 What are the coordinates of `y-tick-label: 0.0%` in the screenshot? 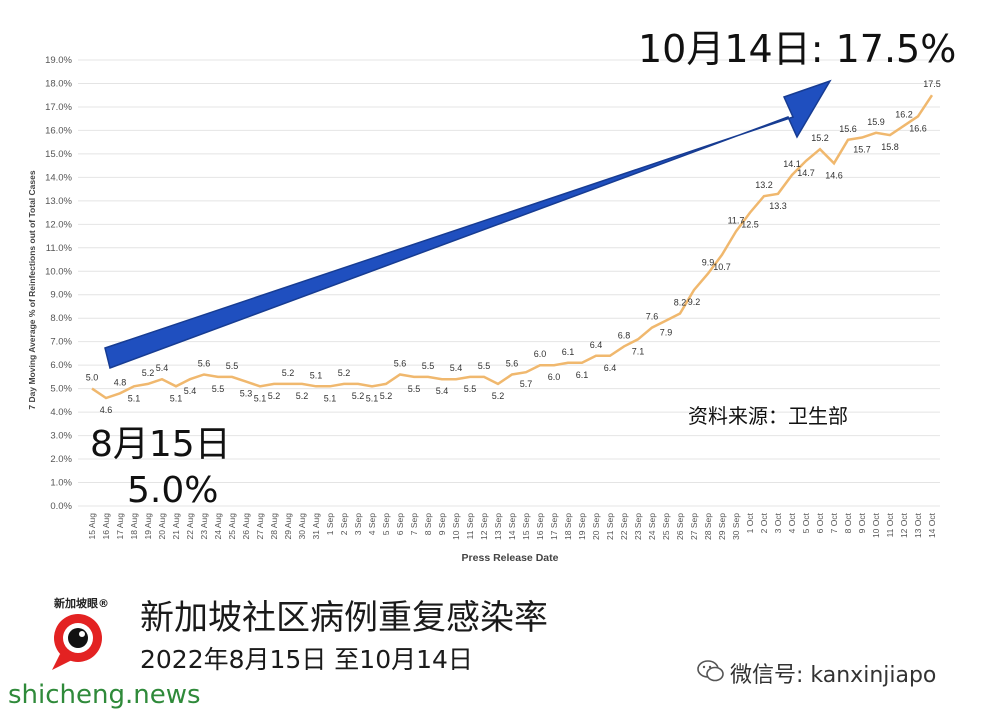 It's located at (61, 506).